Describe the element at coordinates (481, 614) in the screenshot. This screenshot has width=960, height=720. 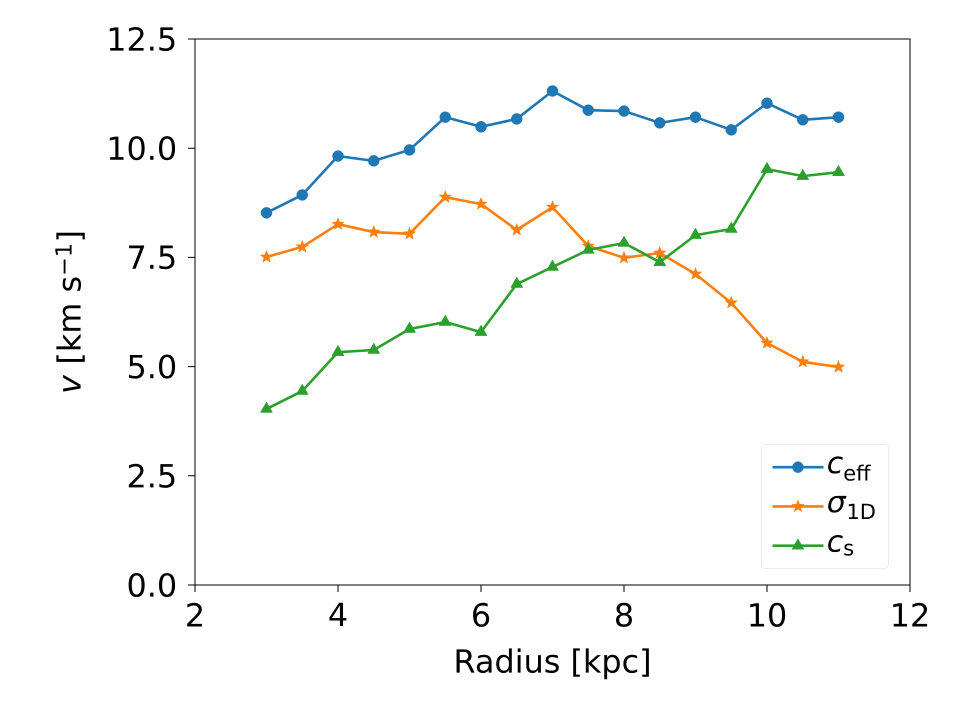
I see `x-tick-label: 6` at that location.